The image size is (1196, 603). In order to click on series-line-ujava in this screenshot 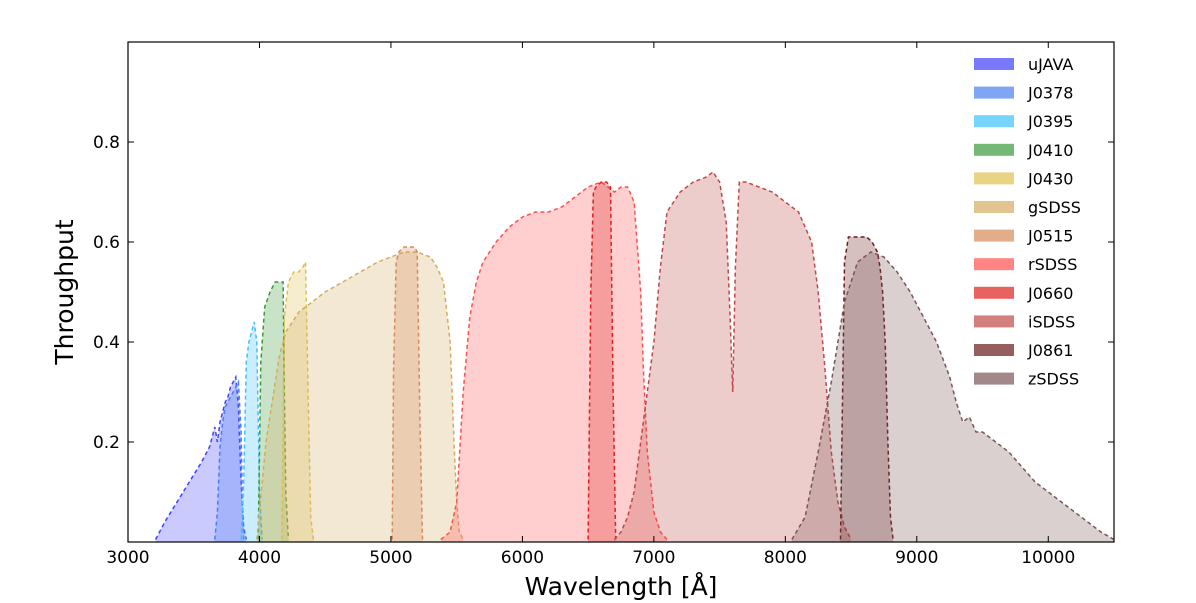, I will do `click(201, 457)`.